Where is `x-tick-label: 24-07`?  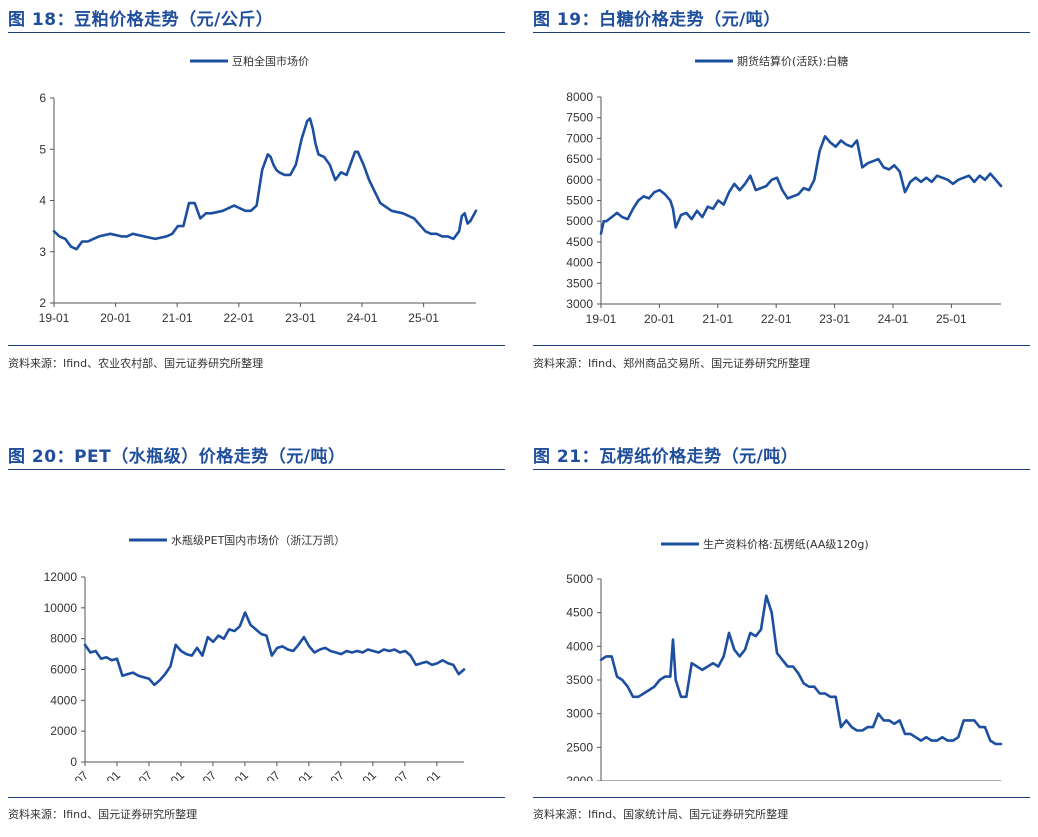
x-tick-label: 24-07 is located at coordinates (395, 774).